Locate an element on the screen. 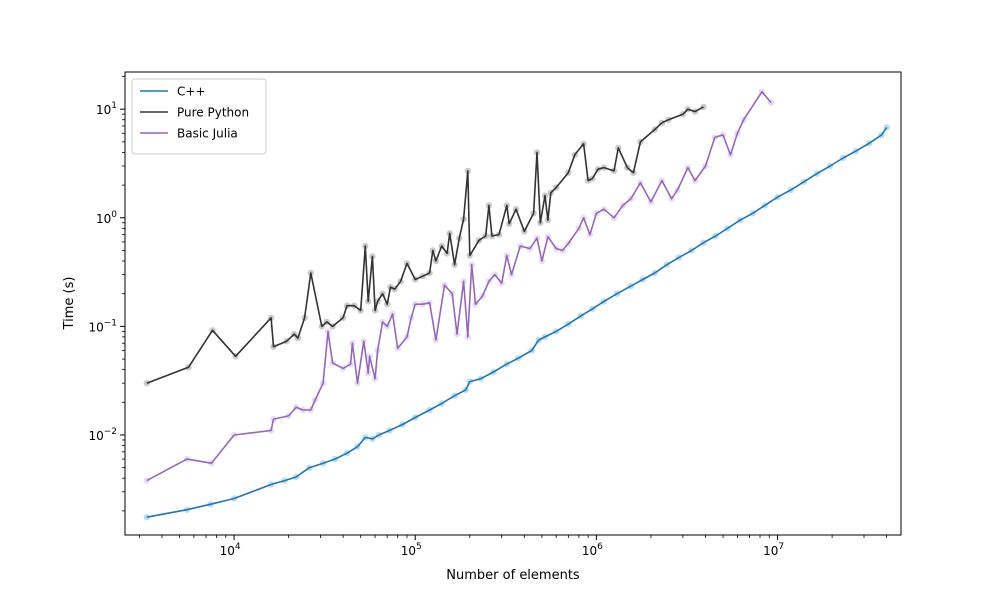  legend: C++ Pure Python Basic Julia is located at coordinates (199, 116).